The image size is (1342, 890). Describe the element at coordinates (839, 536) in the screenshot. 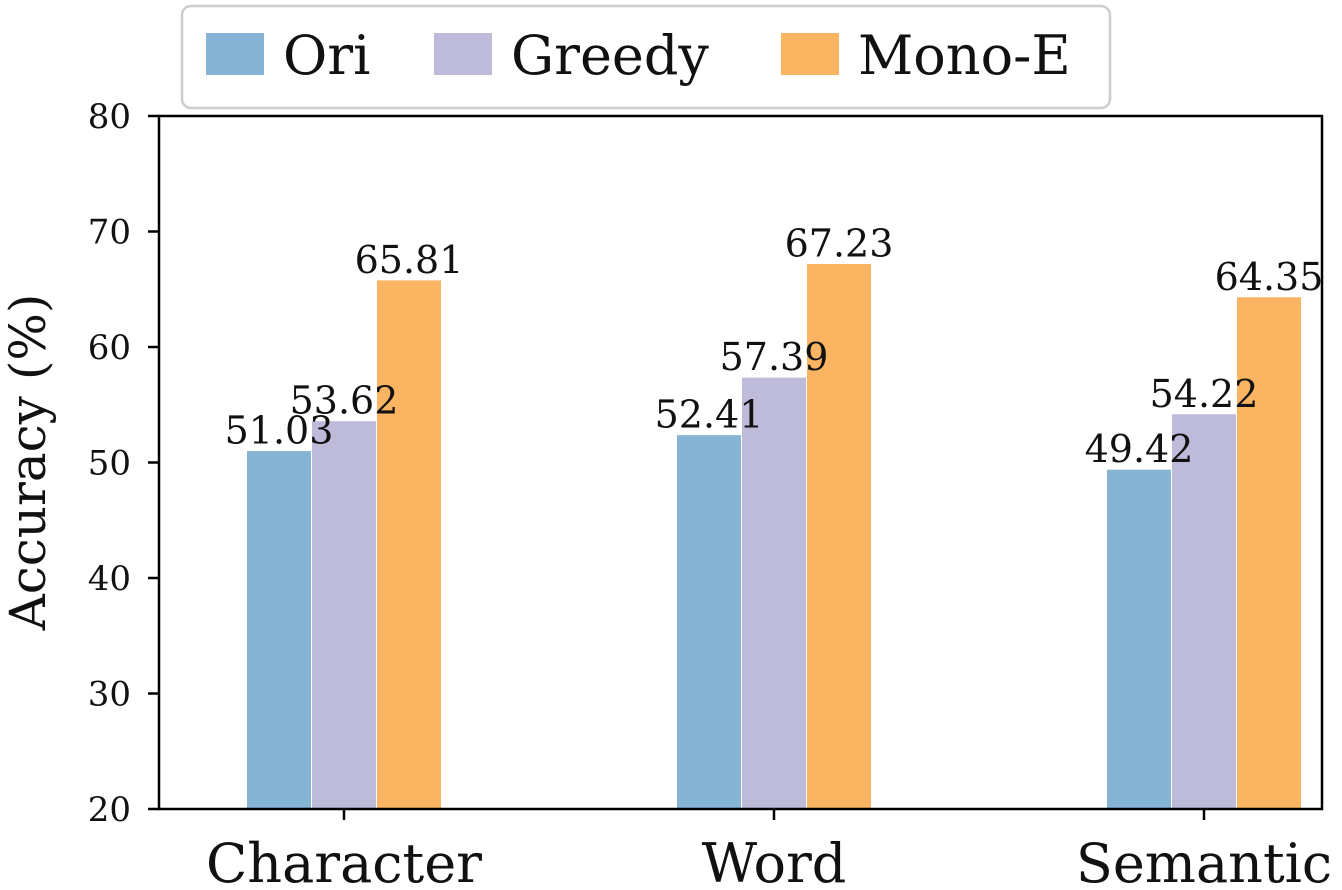

I see `bar-mono-e-word` at that location.